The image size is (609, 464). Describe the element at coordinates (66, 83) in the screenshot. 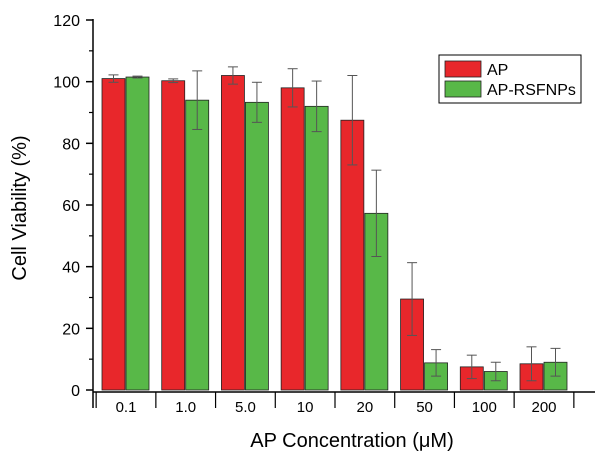

I see `y-tick-label: 100` at that location.